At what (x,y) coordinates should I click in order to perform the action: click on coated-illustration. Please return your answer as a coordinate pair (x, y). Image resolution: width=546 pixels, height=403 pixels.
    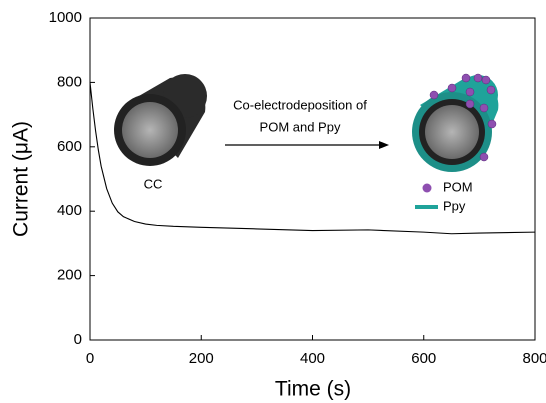
    Looking at the image, I should click on (455, 122).